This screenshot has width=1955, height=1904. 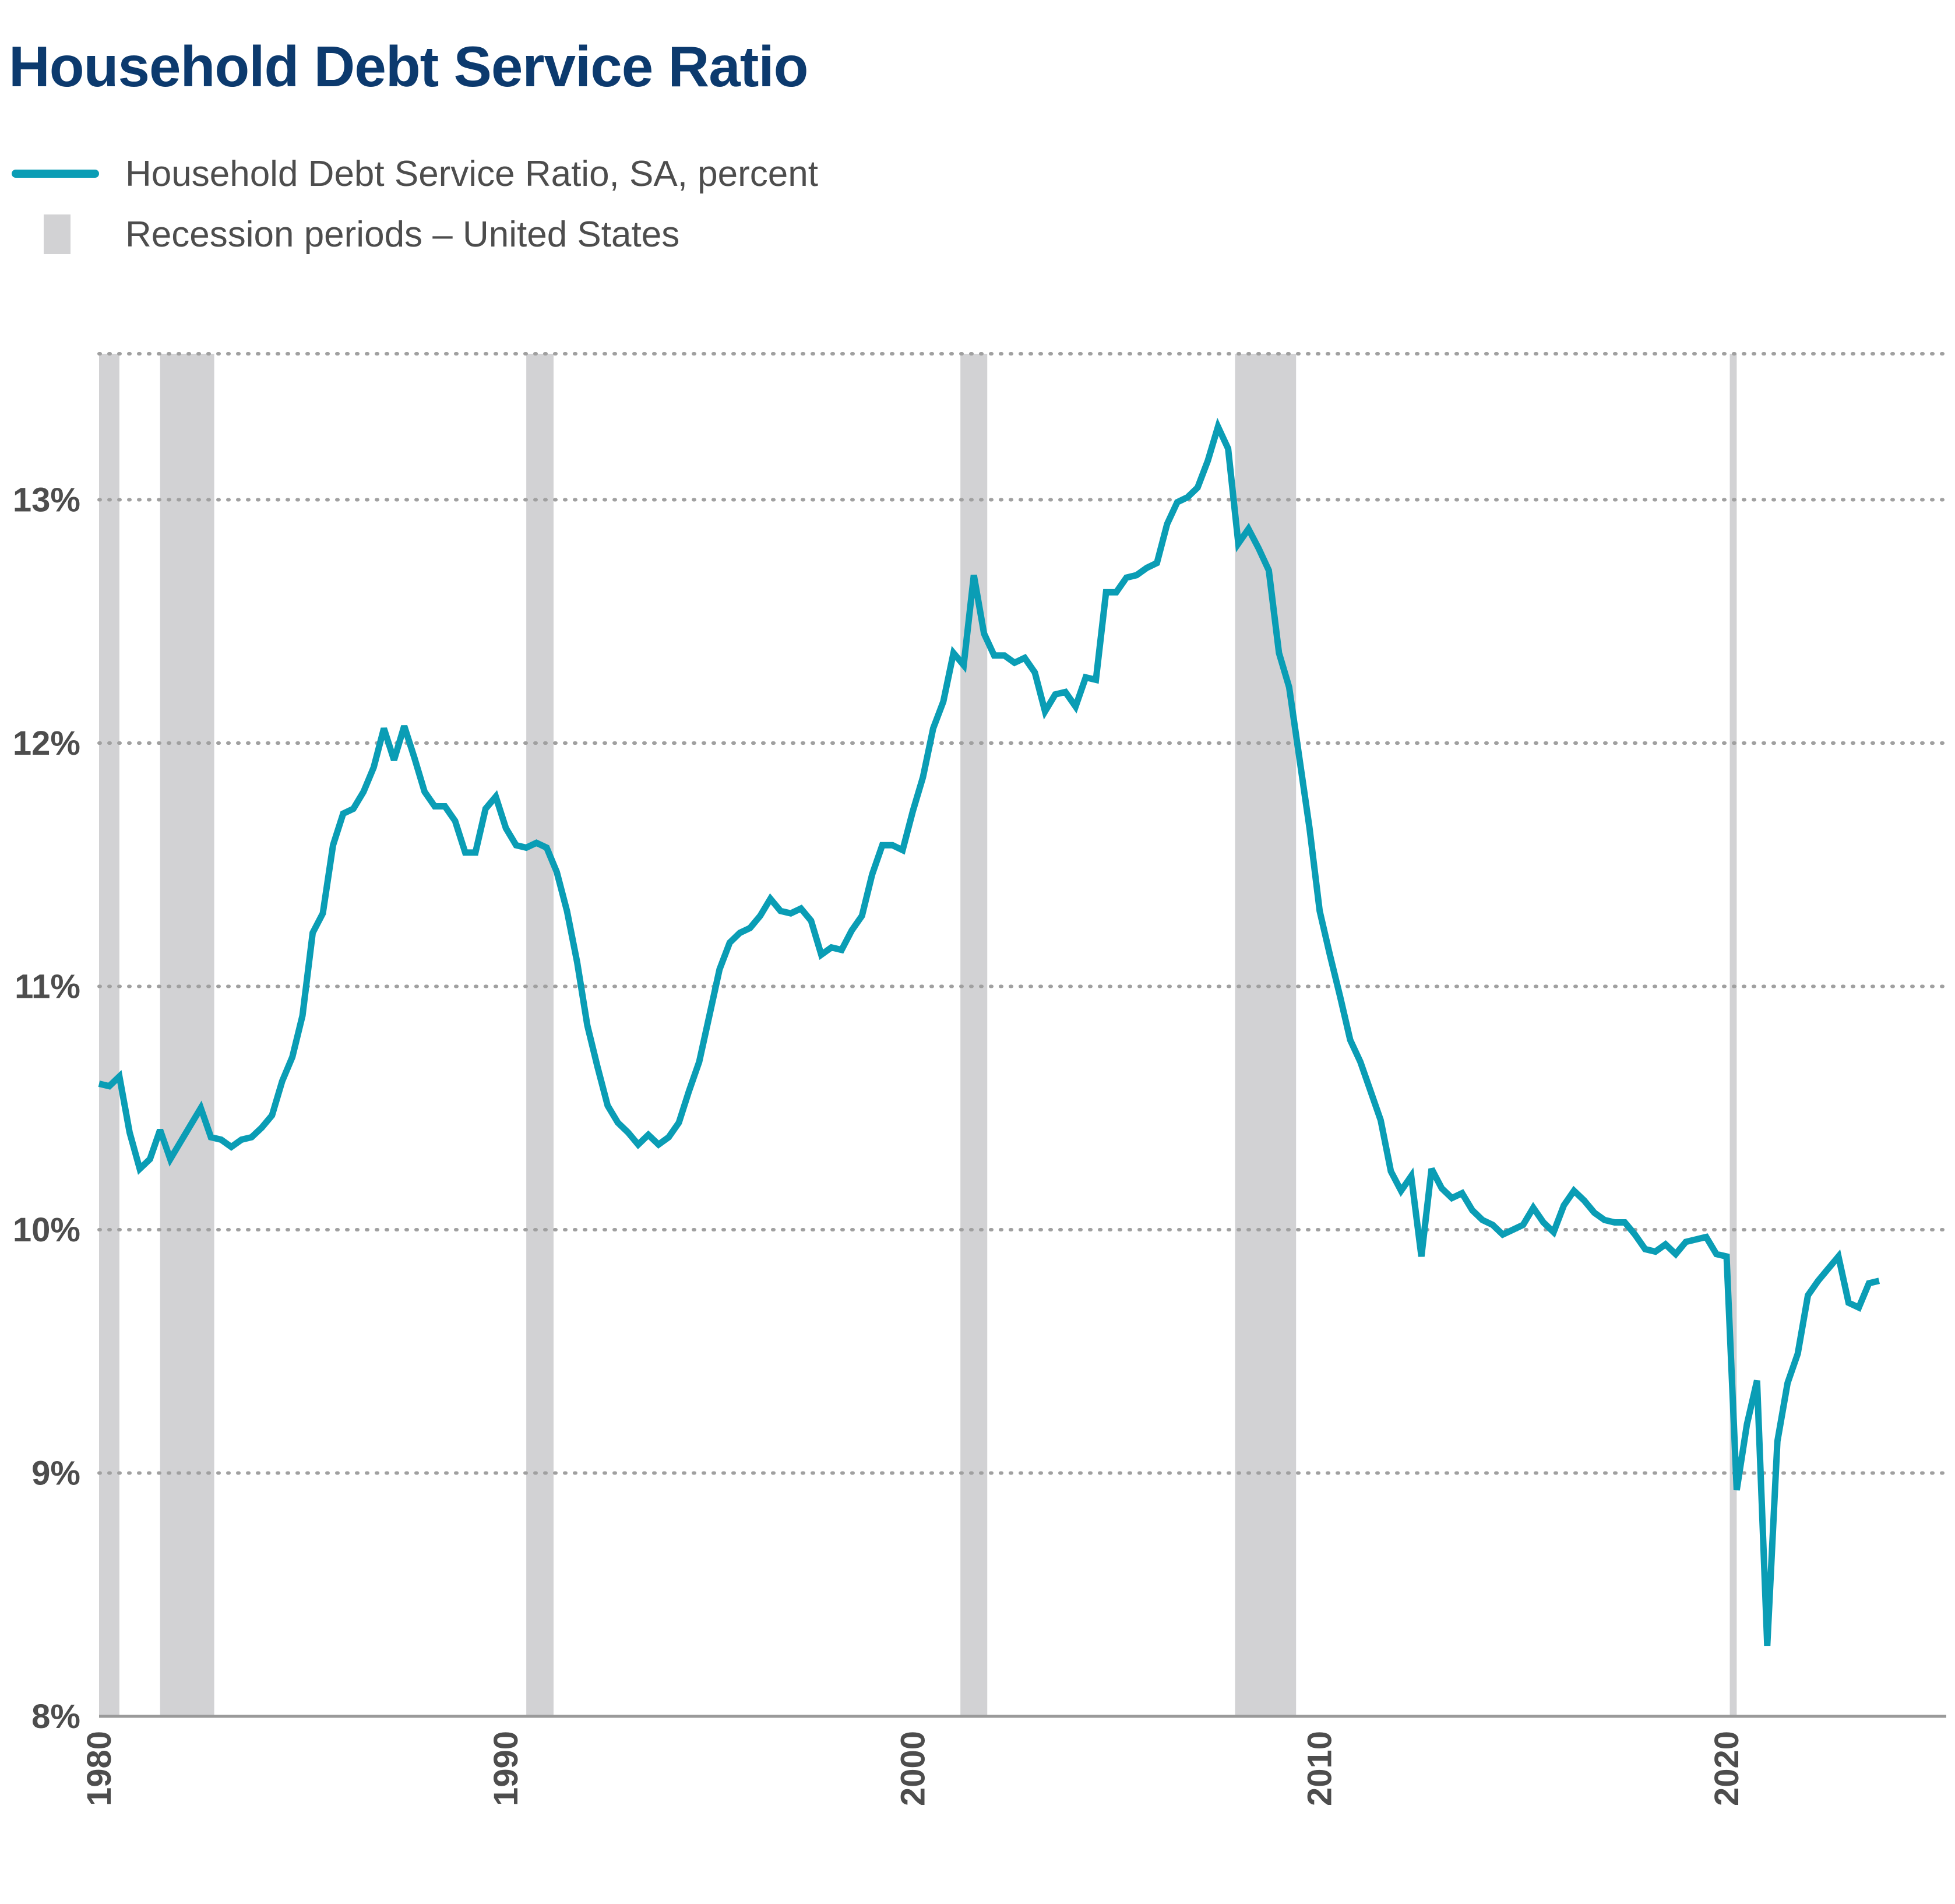 I want to click on y-tick-label: 8%, so click(x=56, y=1717).